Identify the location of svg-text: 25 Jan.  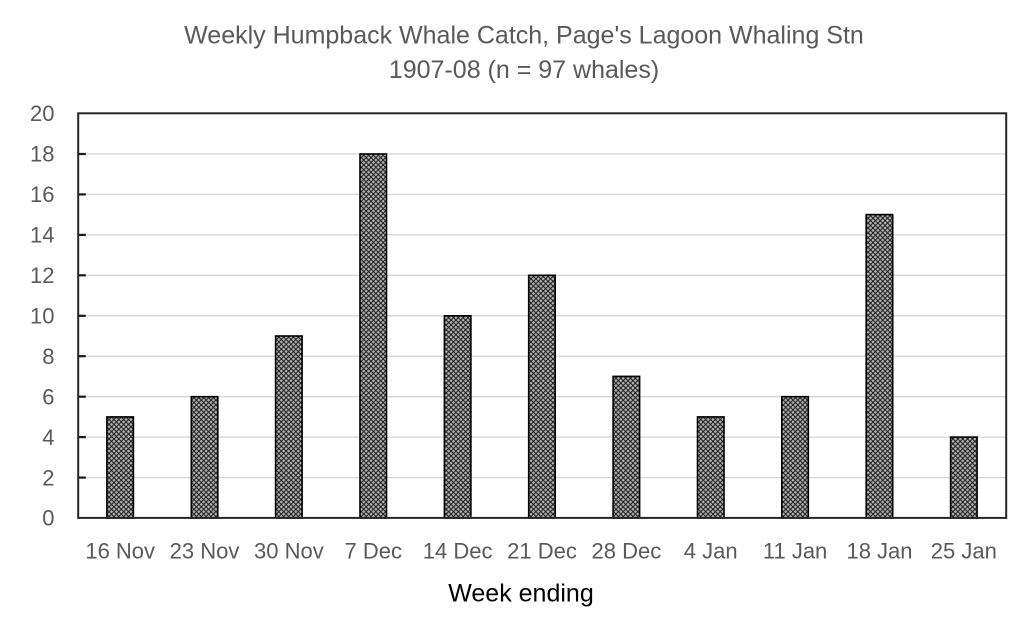
(964, 550).